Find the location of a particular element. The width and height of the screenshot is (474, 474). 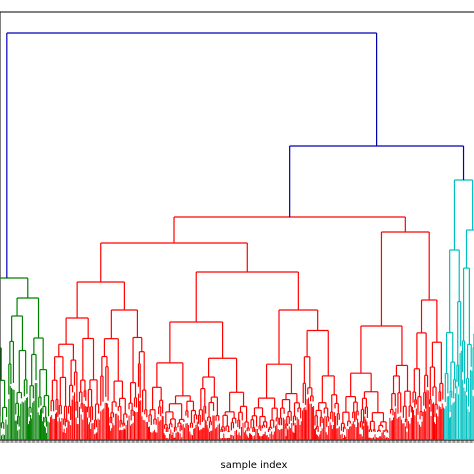

x-axis-label: sample index is located at coordinates (254, 465).